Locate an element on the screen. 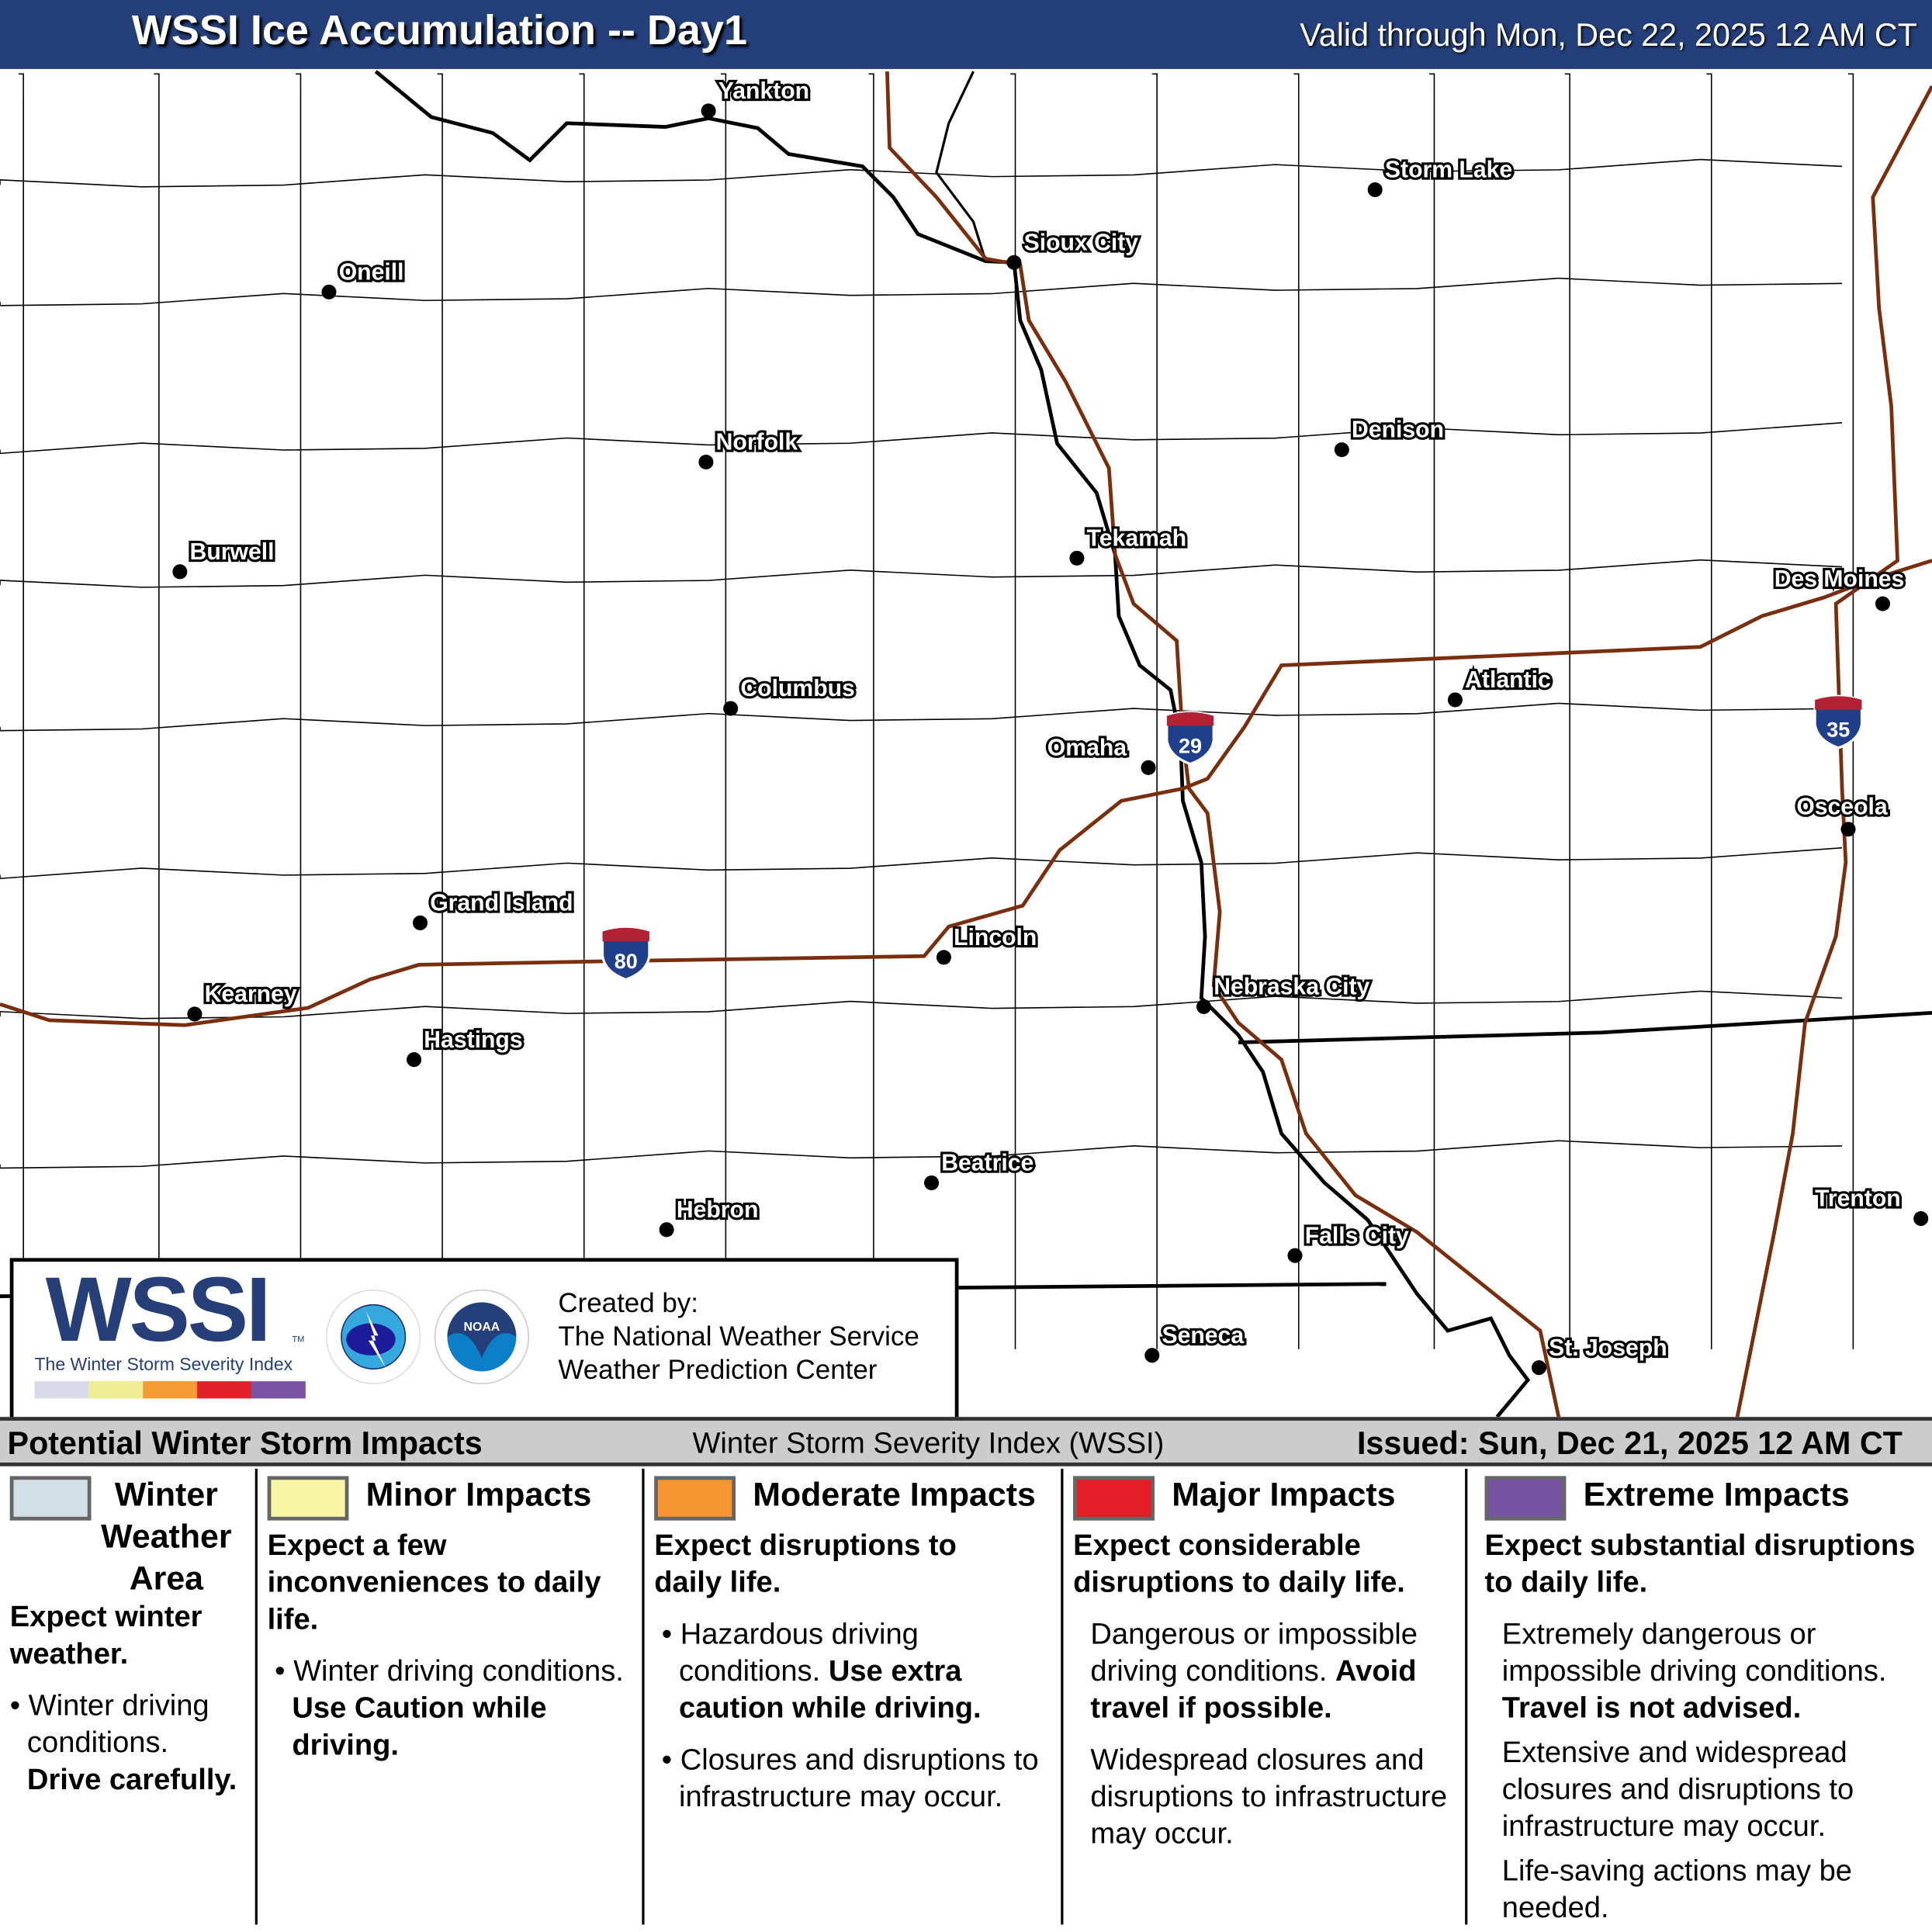 This screenshot has height=1932, width=1932. city-marker: Lincoln is located at coordinates (988, 944).